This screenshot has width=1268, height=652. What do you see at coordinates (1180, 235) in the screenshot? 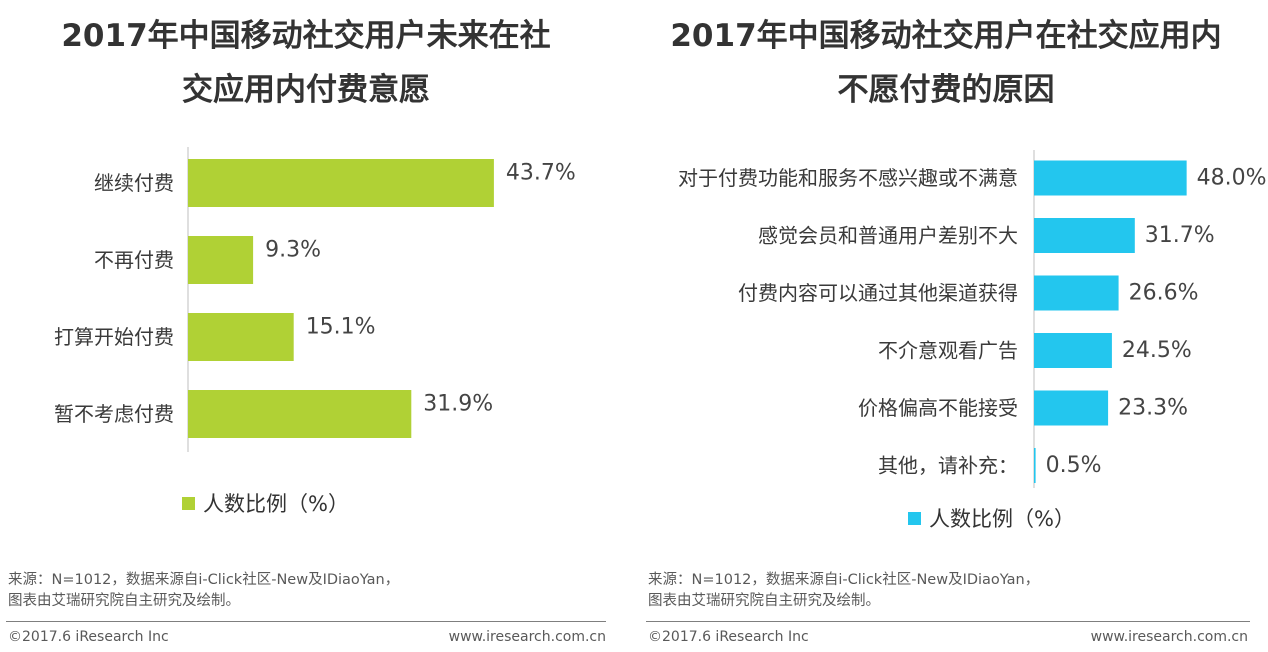
I see `value-label: 31.7%` at bounding box center [1180, 235].